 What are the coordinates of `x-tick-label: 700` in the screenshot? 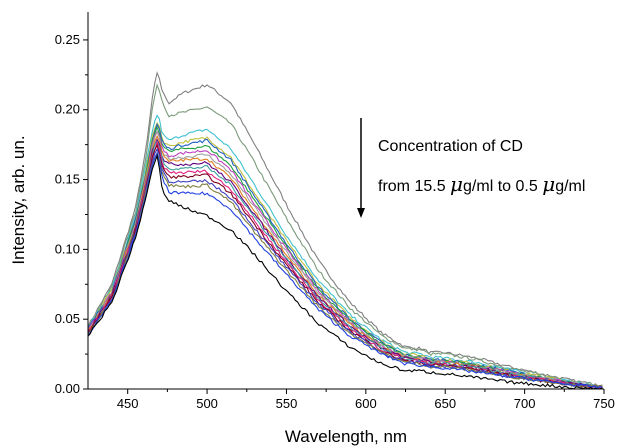 It's located at (525, 403).